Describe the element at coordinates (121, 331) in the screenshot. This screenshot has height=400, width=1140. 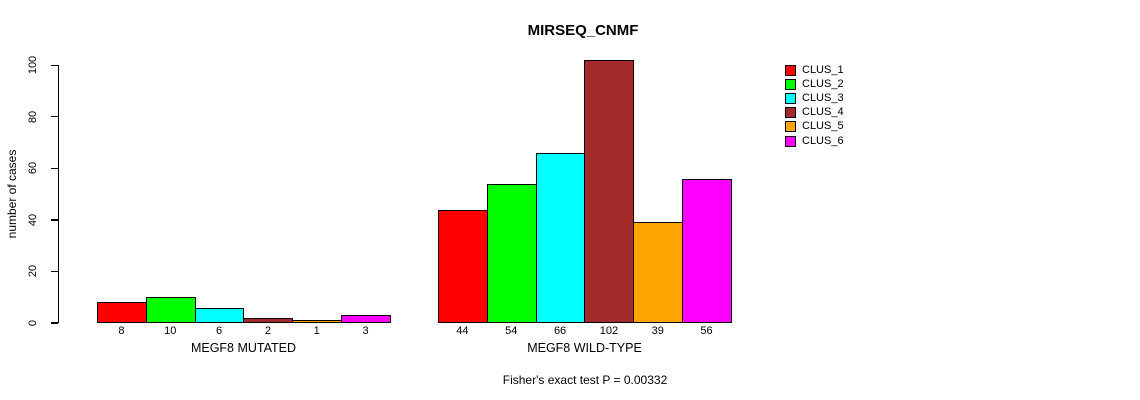
I see `bar-value-label: 8` at that location.